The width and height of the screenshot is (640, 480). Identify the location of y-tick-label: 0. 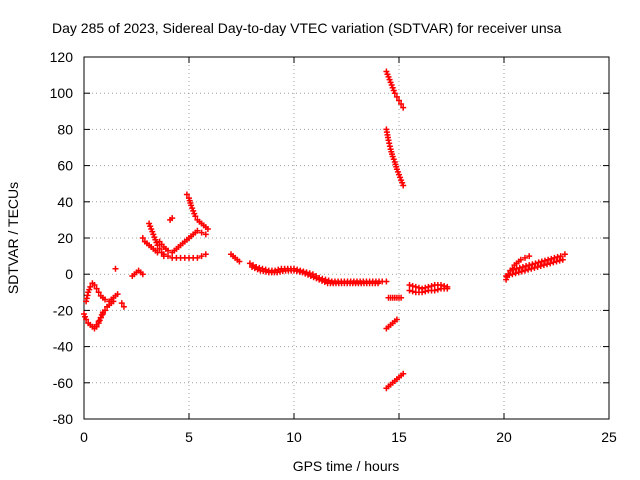
(69, 274).